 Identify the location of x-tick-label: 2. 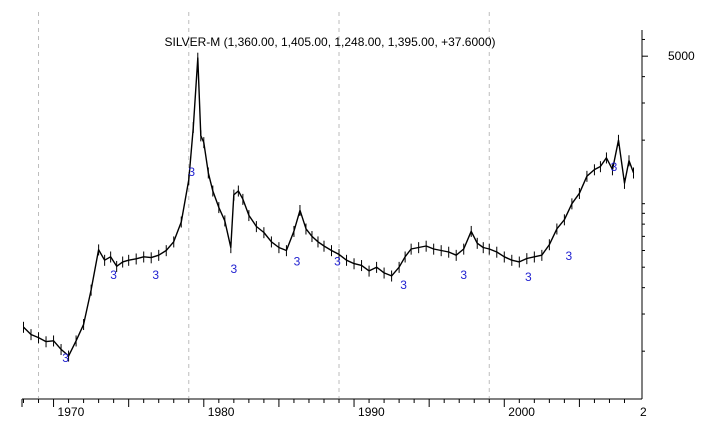
(643, 412).